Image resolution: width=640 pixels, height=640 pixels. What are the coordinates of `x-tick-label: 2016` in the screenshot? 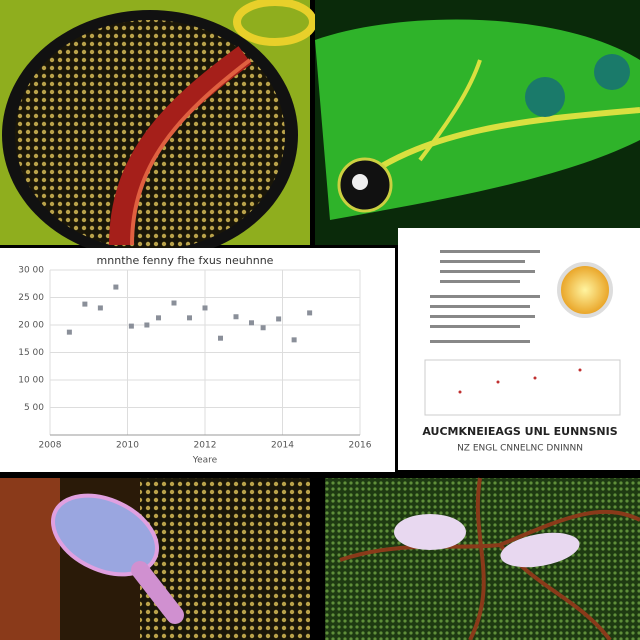 It's located at (360, 446).